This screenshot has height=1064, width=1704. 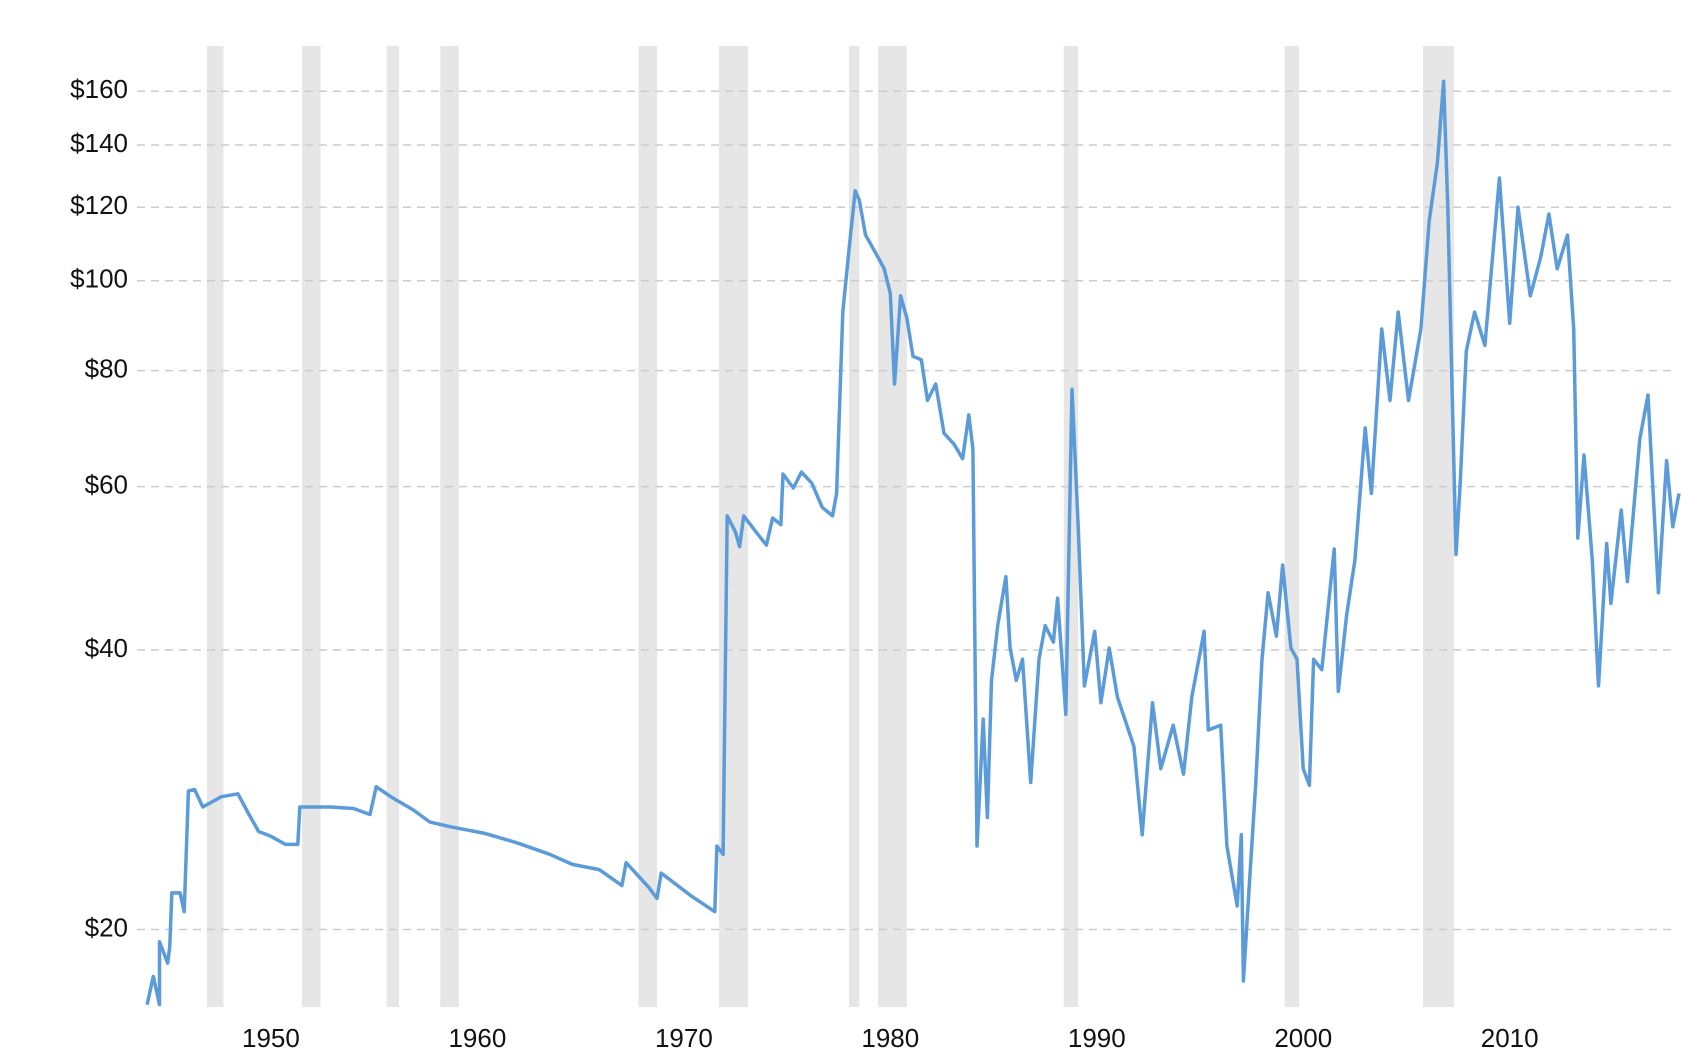 I want to click on y-tick-label: $40, so click(x=106, y=648).